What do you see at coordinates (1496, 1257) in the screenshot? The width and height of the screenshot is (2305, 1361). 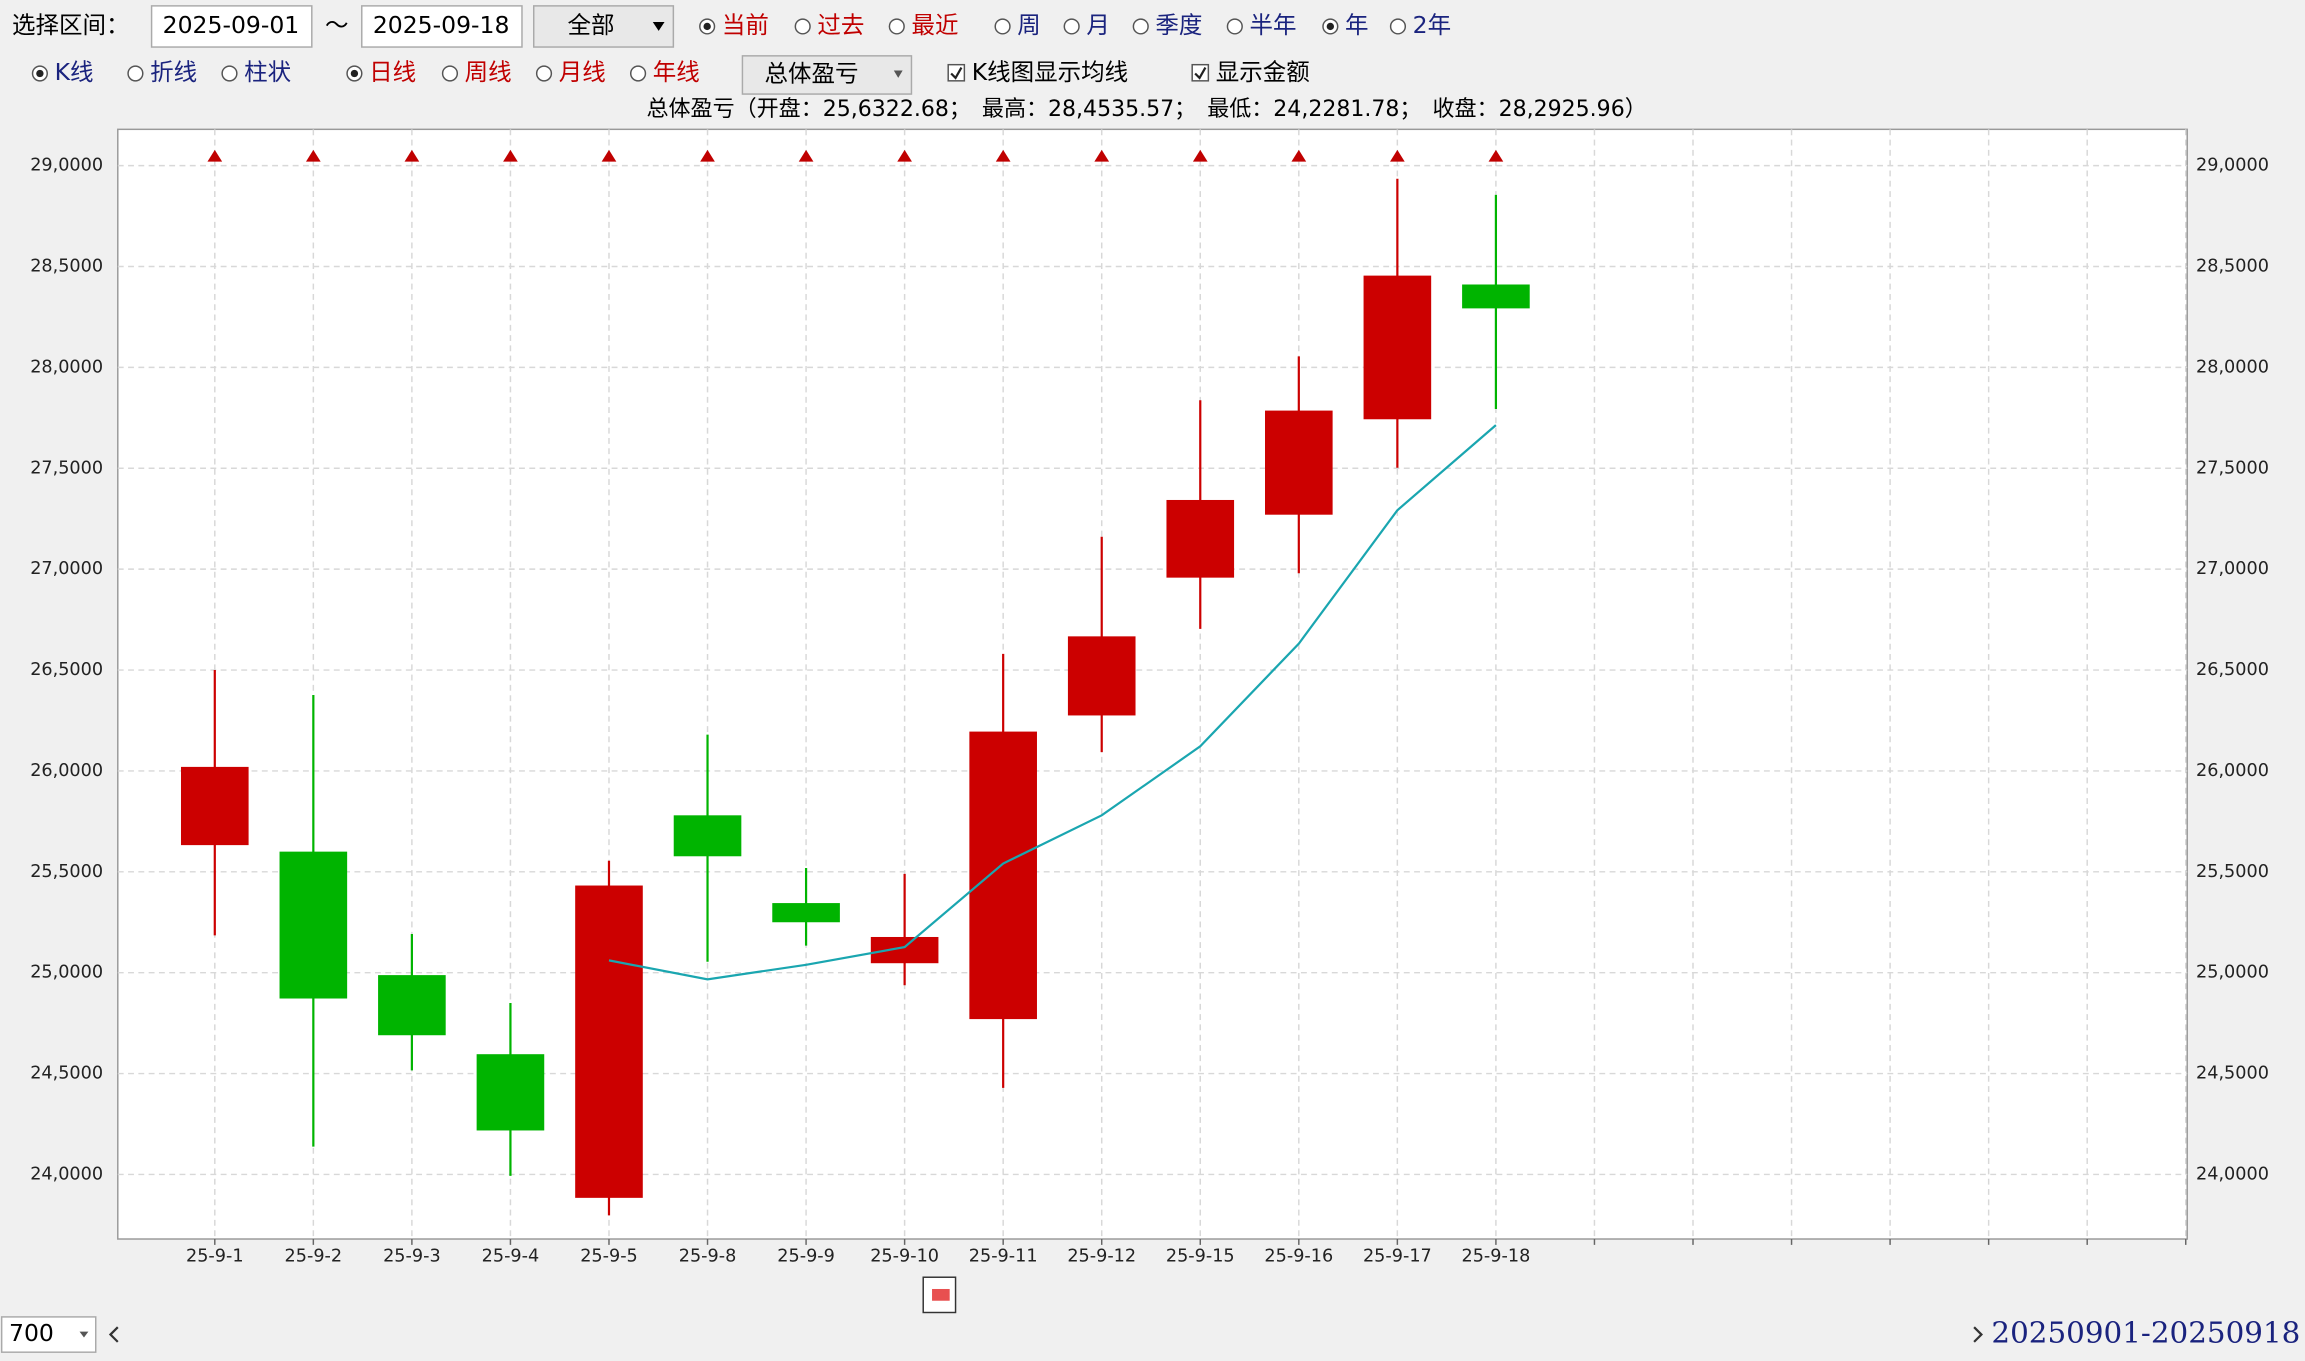 I see `x-tick-label: 25-9-18` at bounding box center [1496, 1257].